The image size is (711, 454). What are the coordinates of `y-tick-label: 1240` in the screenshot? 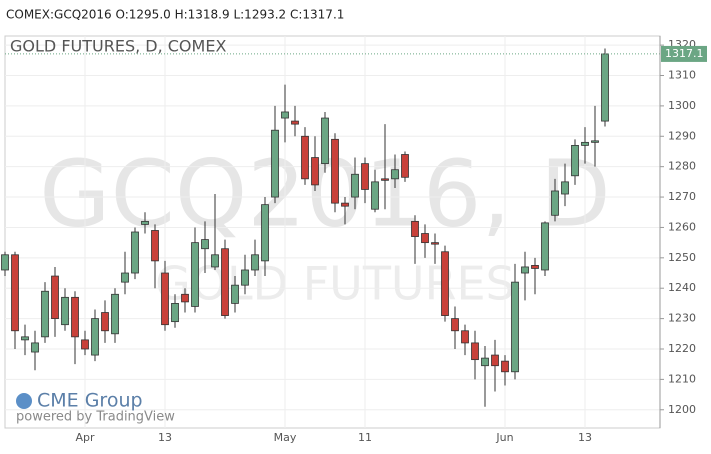 It's located at (682, 287).